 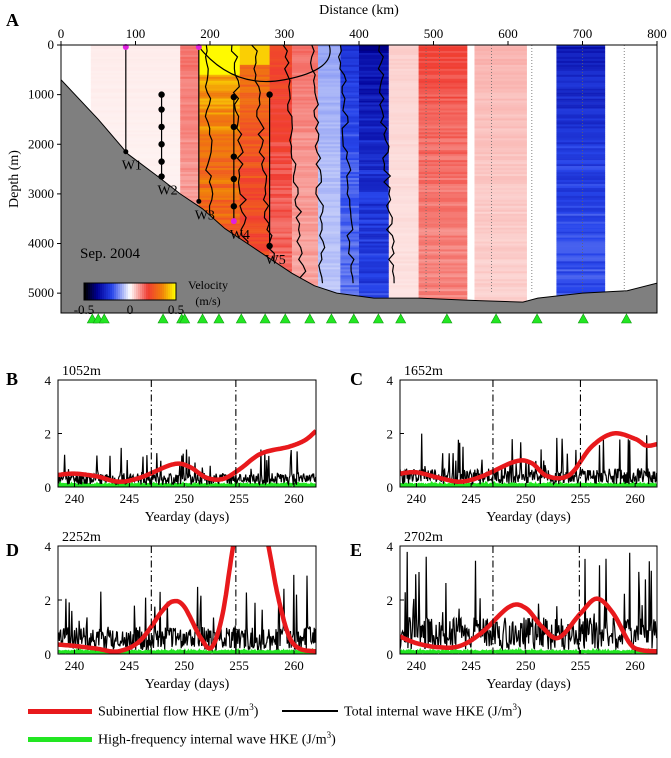 I want to click on panel-a-xtick-label: 800, so click(x=657, y=33).